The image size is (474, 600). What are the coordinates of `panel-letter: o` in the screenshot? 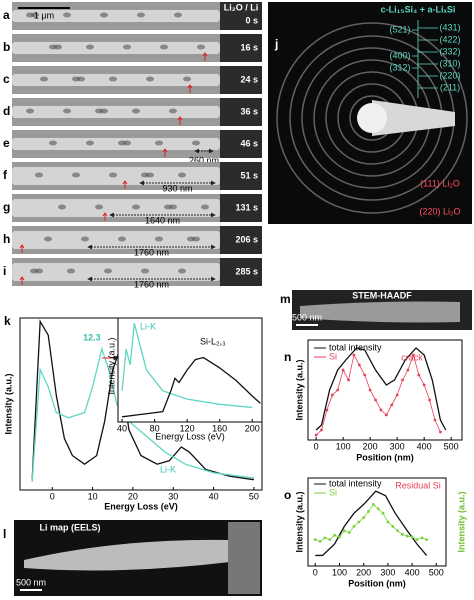 It's located at (287, 495).